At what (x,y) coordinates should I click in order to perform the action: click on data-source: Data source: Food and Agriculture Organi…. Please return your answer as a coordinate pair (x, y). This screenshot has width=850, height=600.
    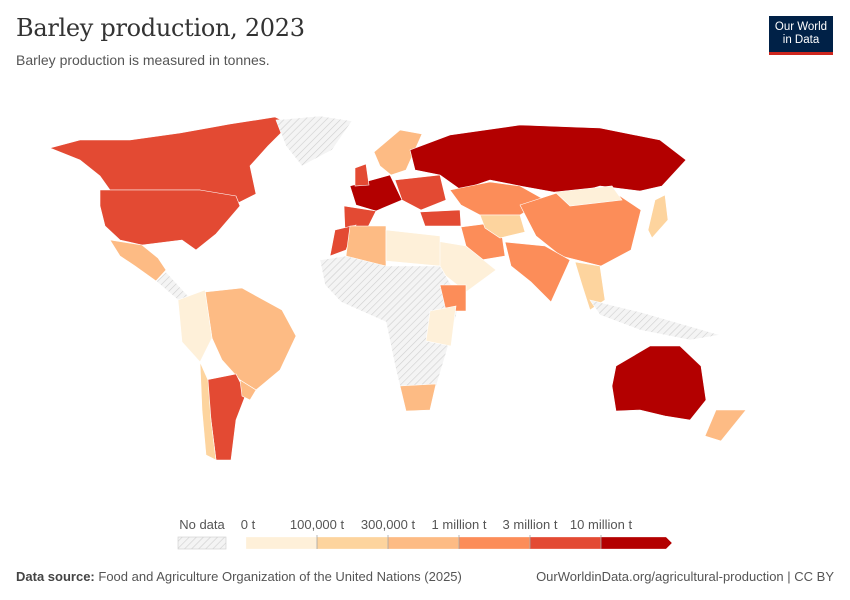
    Looking at the image, I should click on (239, 576).